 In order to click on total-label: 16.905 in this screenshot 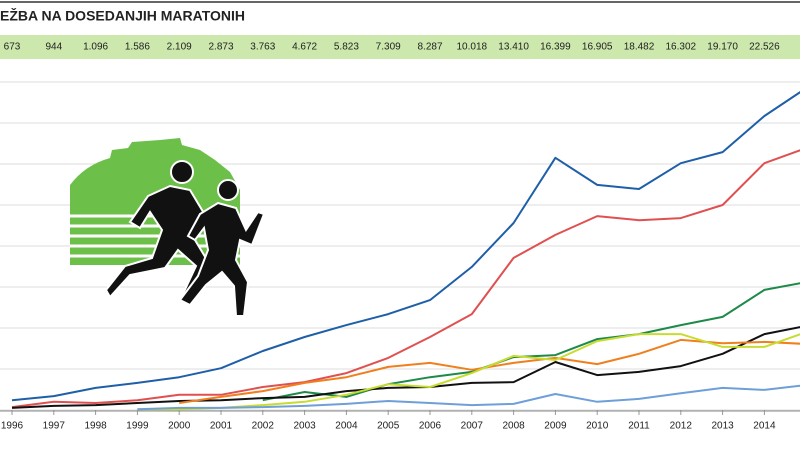, I will do `click(597, 47)`.